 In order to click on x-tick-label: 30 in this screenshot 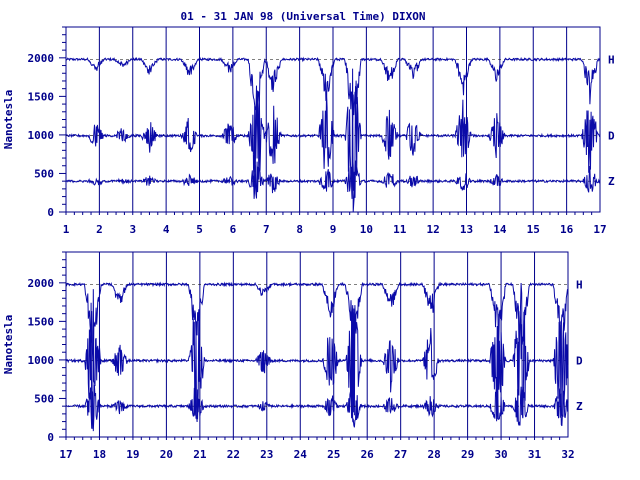, I will do `click(500, 454)`.